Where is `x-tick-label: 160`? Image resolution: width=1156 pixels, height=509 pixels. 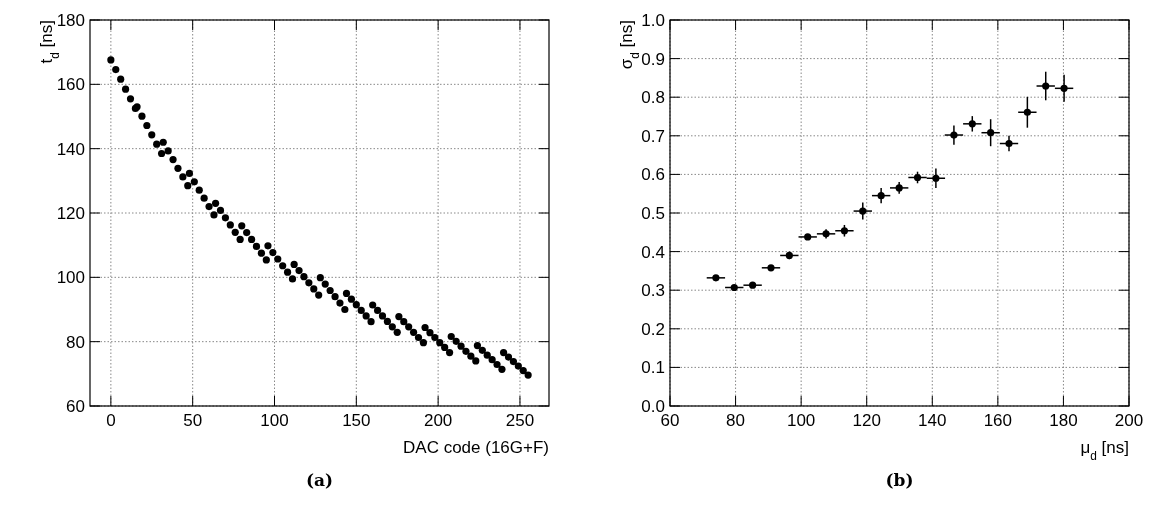 x-tick-label: 160 is located at coordinates (998, 420).